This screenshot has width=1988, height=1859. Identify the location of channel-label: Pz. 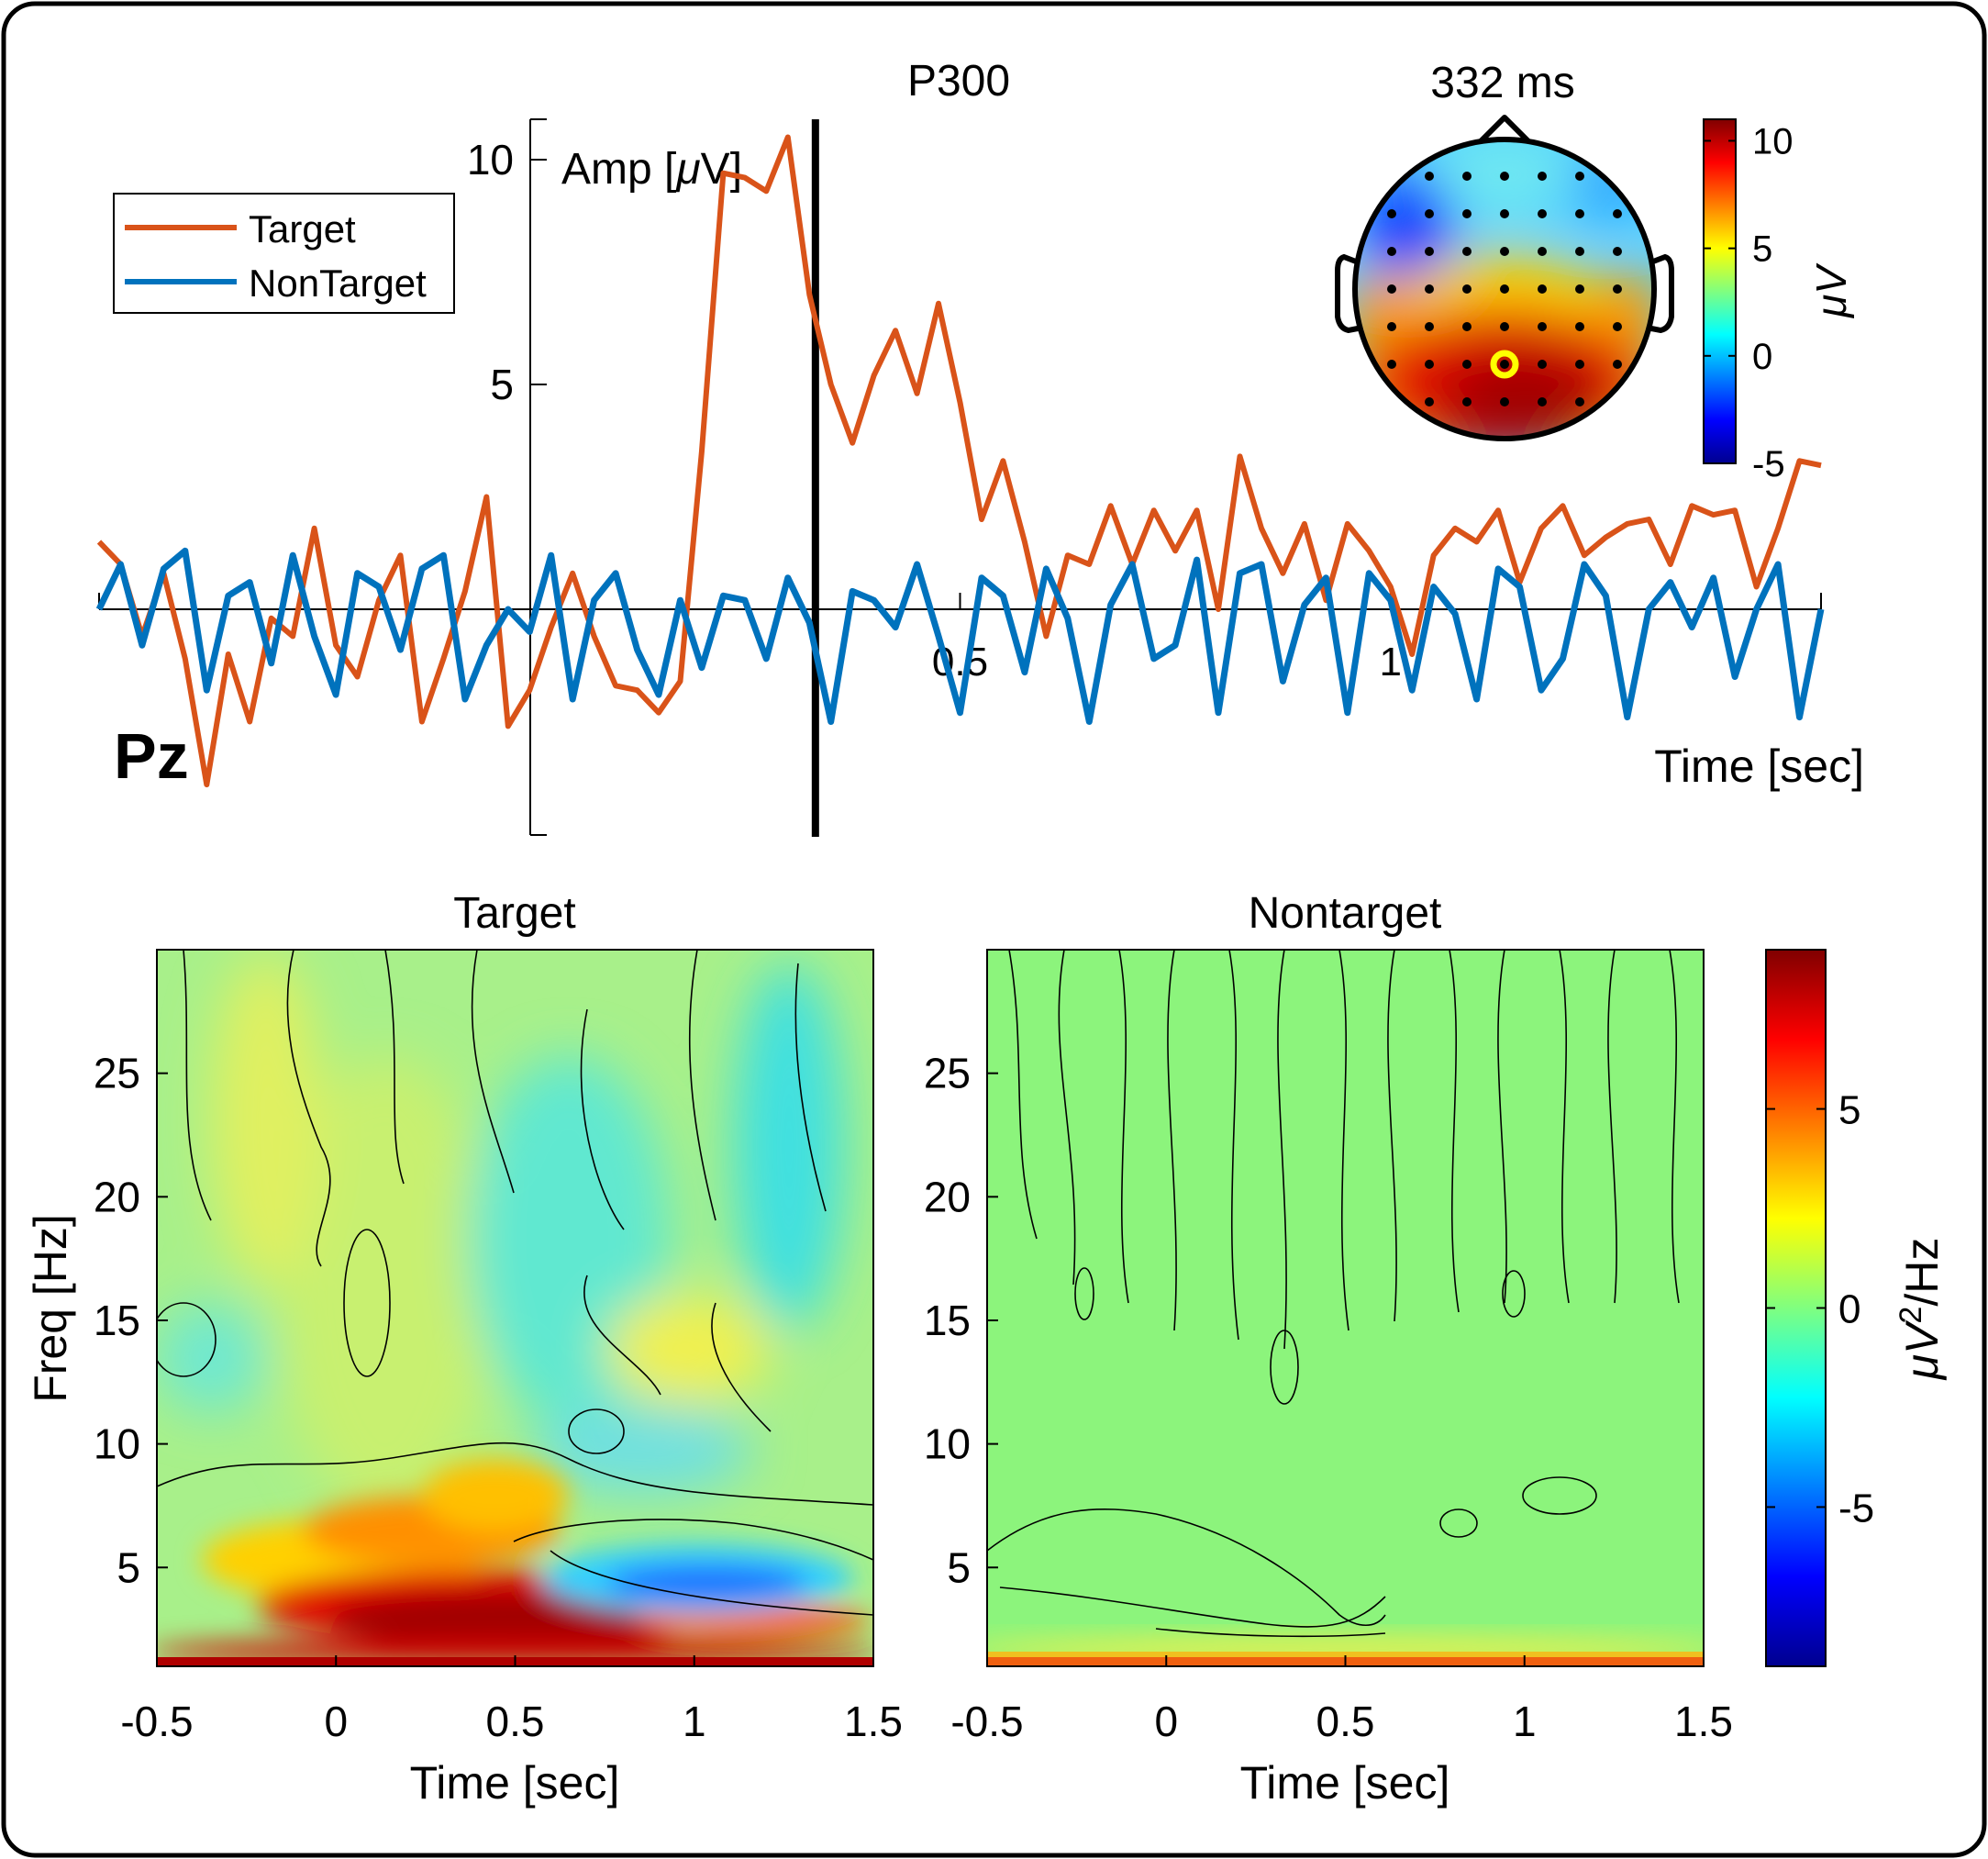
(151, 756).